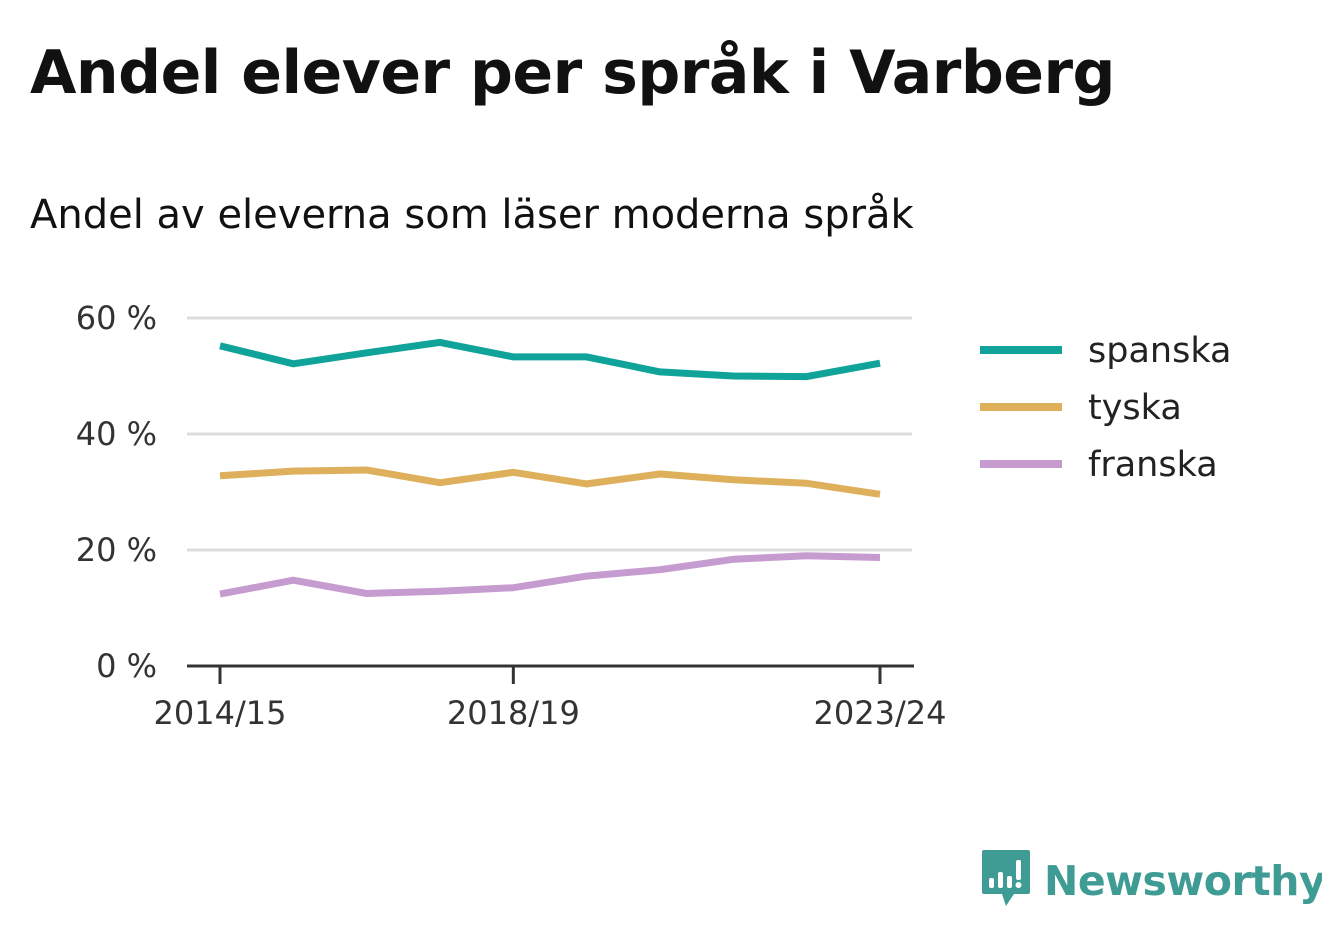 This screenshot has width=1322, height=939. What do you see at coordinates (126, 666) in the screenshot?
I see `y-tick-label: 0 %` at bounding box center [126, 666].